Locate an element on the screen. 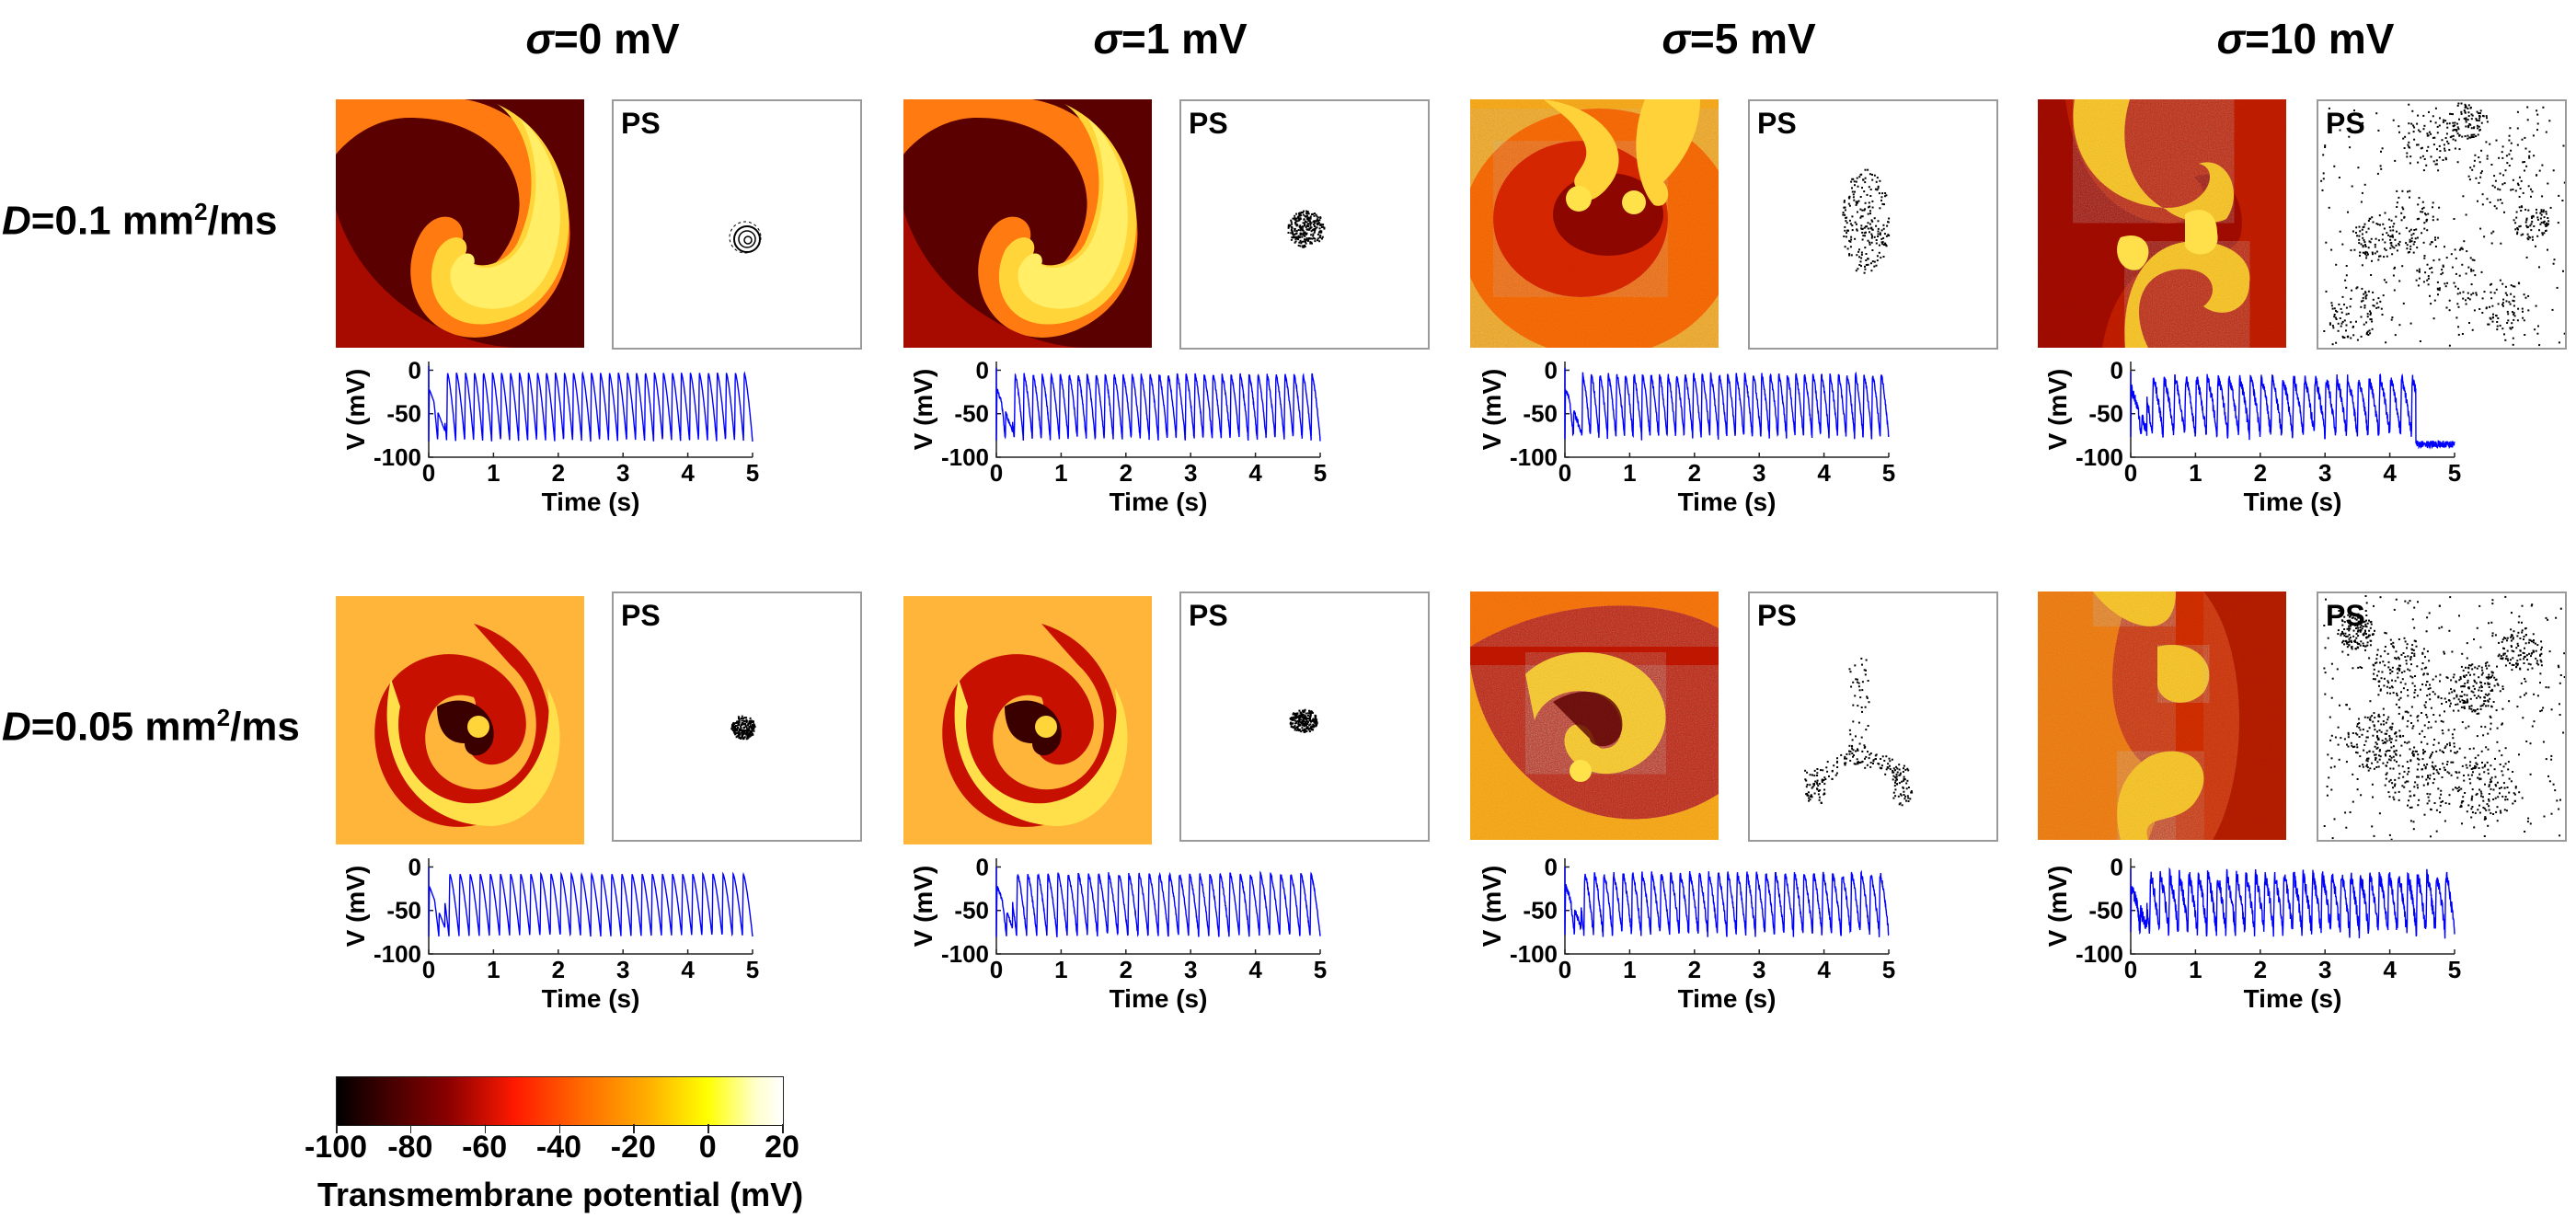 This screenshot has height=1229, width=2576. row-label-d-0.05: D=0.05 mm2/ms is located at coordinates (151, 727).